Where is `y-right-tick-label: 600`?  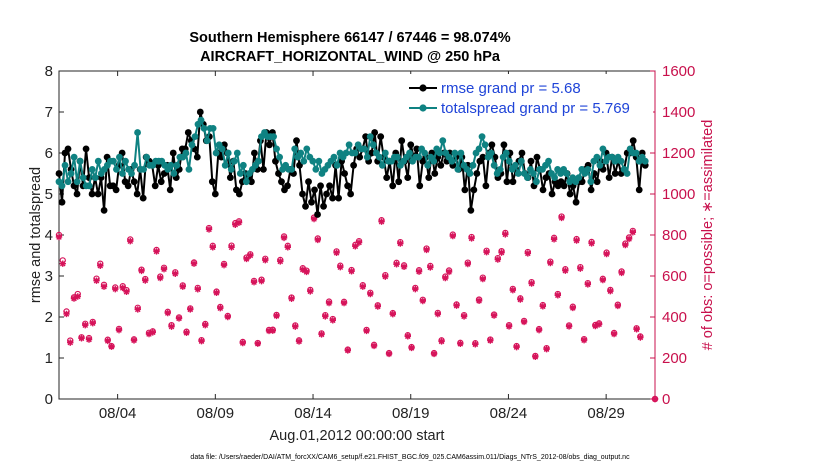
y-right-tick-label: 600 is located at coordinates (674, 276).